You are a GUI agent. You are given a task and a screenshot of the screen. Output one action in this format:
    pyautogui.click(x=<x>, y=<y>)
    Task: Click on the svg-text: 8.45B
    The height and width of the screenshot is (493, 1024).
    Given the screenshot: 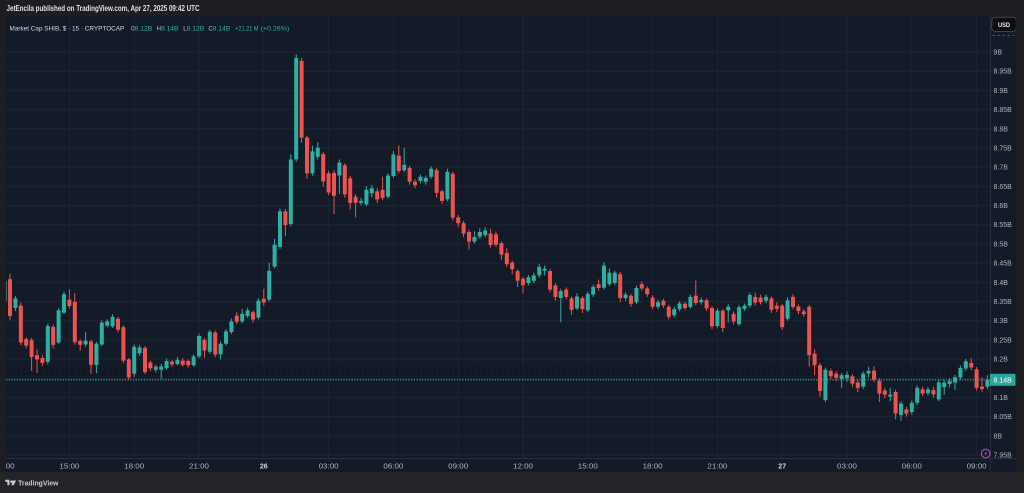 What is the action you would take?
    pyautogui.click(x=1003, y=264)
    